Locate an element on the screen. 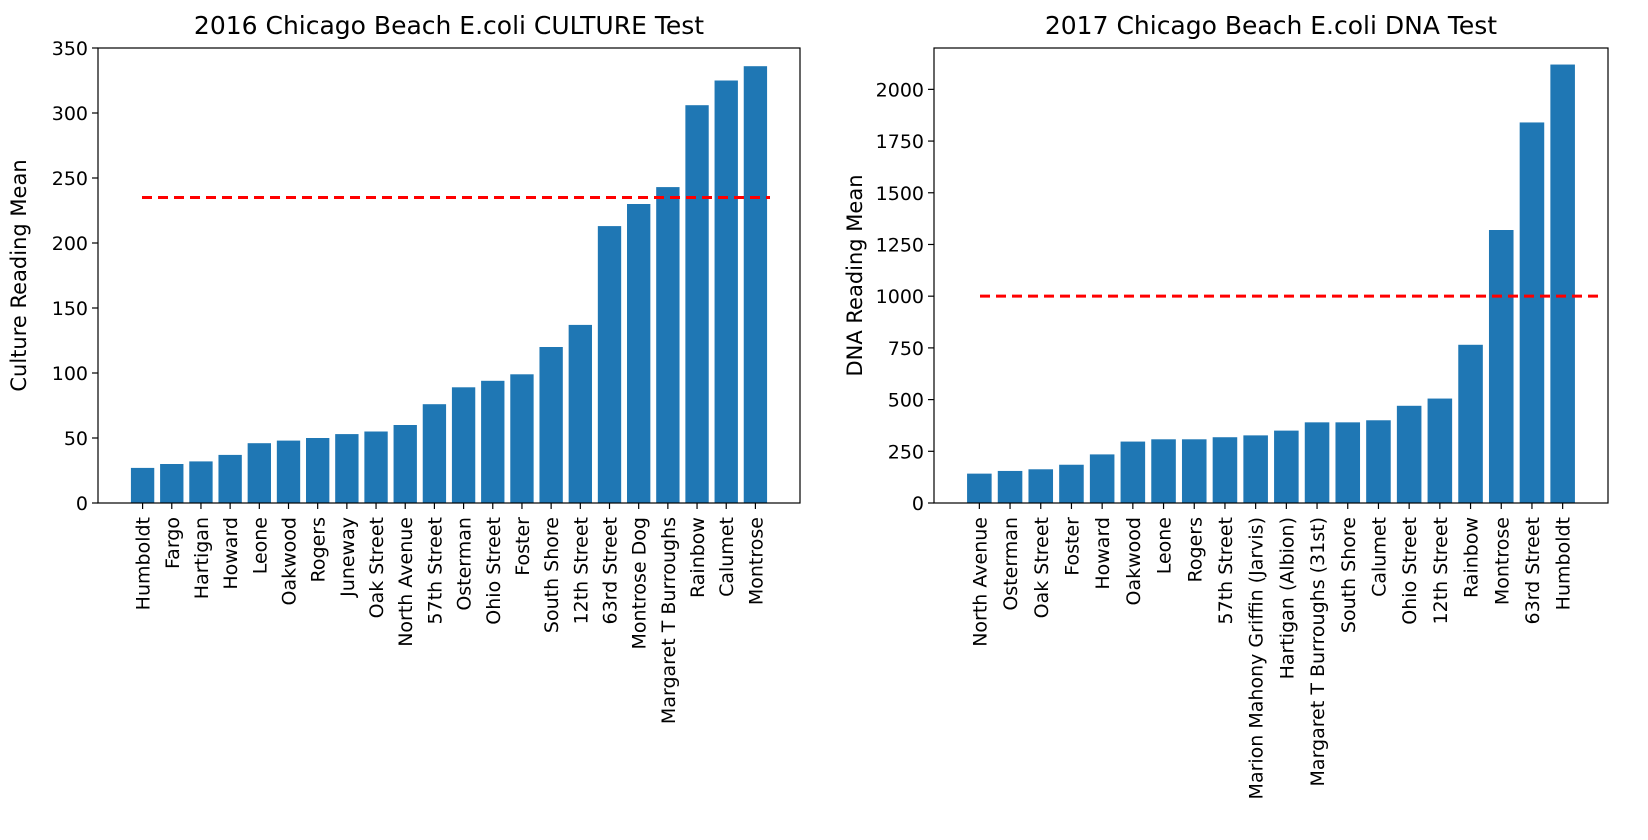 This screenshot has width=1648, height=840. chart-title: 2016 Chicago Beach E.coli CULTURE Test is located at coordinates (449, 25).